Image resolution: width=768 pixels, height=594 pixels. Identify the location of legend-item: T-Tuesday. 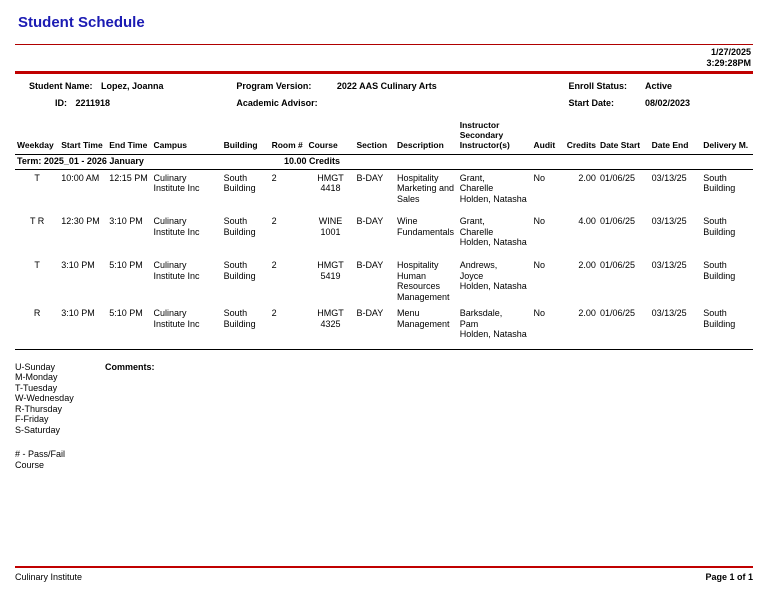
(36, 387).